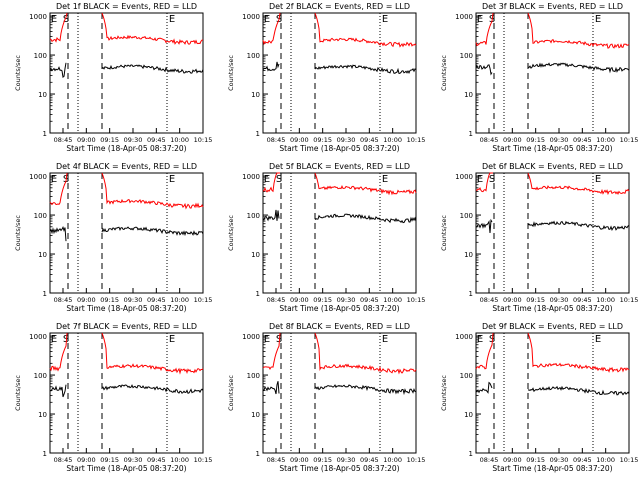 The height and width of the screenshot is (480, 640). What do you see at coordinates (339, 6) in the screenshot?
I see `chart-title: Det 2f BLACK = Events, RED = LLD` at bounding box center [339, 6].